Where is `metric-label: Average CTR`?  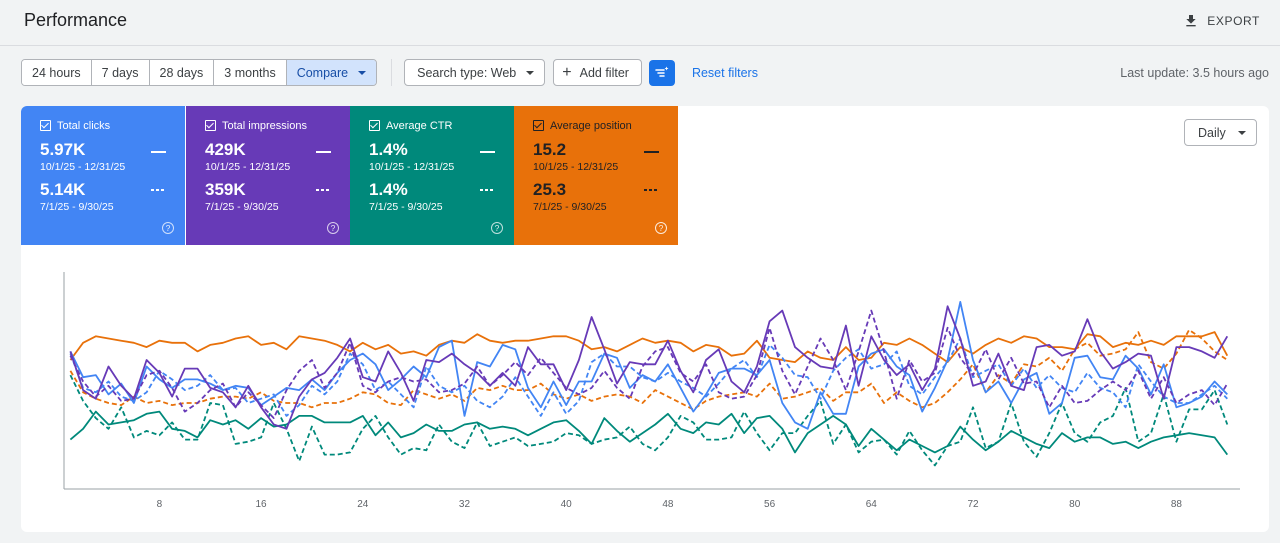
metric-label: Average CTR is located at coordinates (419, 125).